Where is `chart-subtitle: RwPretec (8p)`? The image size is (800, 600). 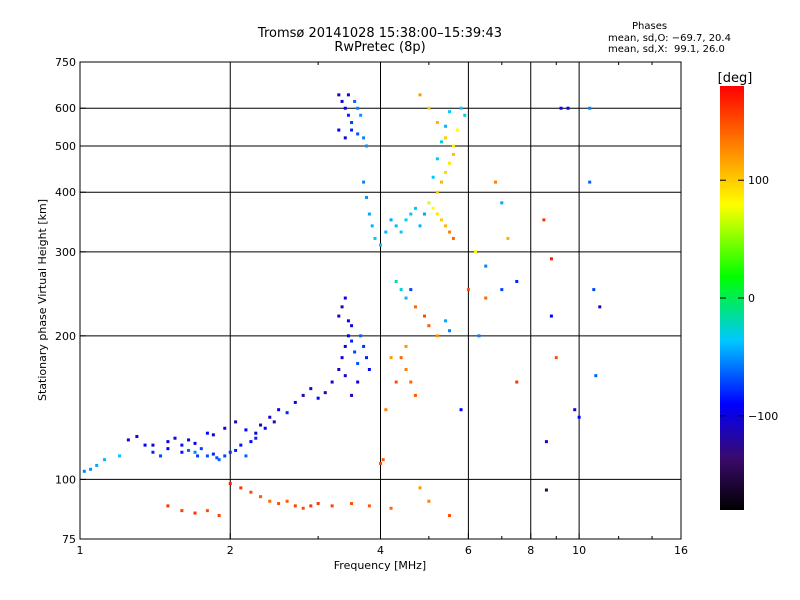
chart-subtitle: RwPretec (8p) is located at coordinates (380, 47).